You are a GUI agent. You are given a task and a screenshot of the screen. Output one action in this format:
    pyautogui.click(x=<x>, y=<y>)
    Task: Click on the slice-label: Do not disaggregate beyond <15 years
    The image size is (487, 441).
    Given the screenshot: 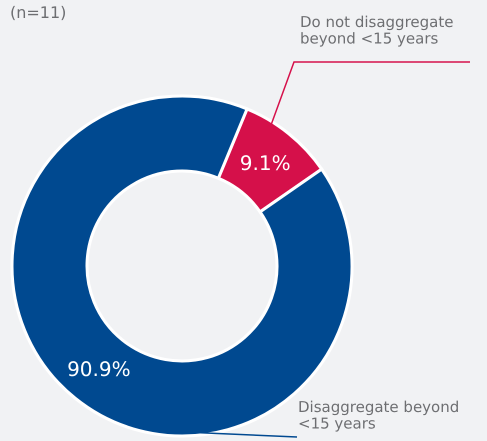 What is the action you would take?
    pyautogui.click(x=377, y=30)
    